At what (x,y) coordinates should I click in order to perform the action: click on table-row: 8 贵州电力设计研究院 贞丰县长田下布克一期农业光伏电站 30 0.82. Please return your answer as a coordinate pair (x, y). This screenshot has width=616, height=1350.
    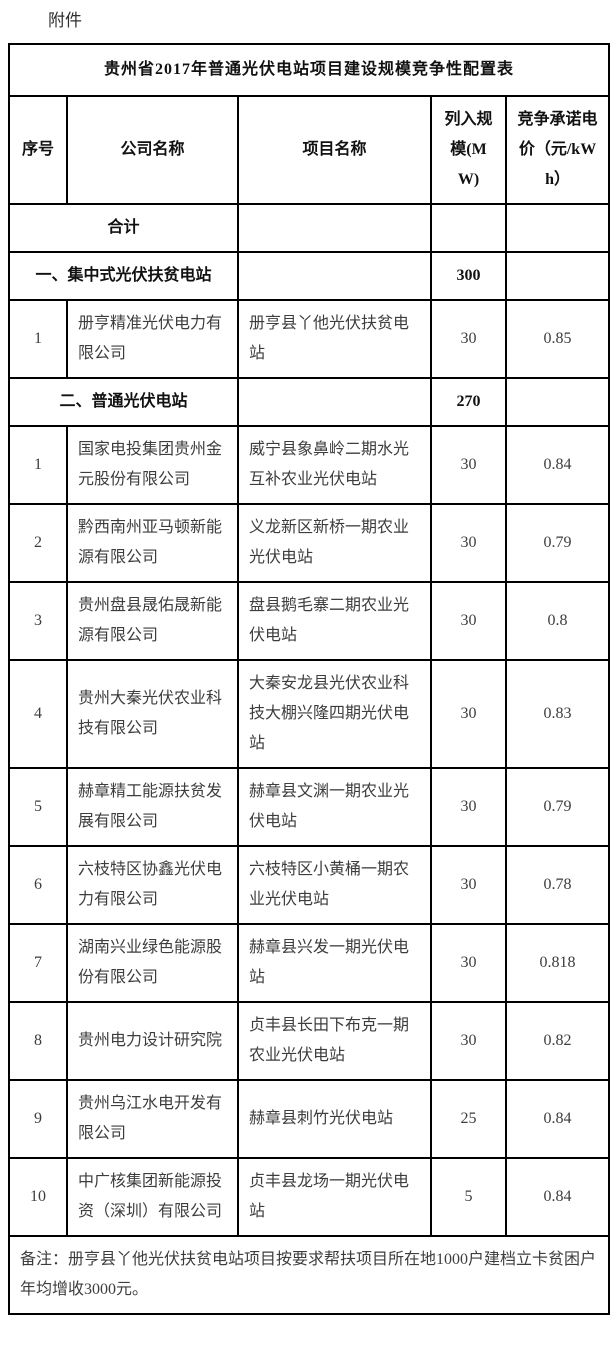
    Looking at the image, I should click on (309, 1041).